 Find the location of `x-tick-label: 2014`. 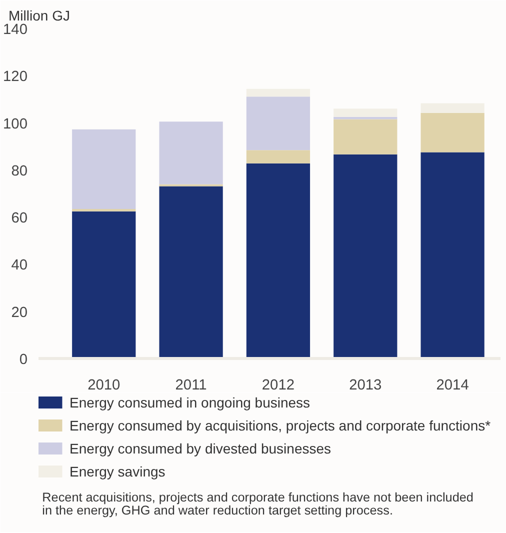

x-tick-label: 2014 is located at coordinates (452, 386).